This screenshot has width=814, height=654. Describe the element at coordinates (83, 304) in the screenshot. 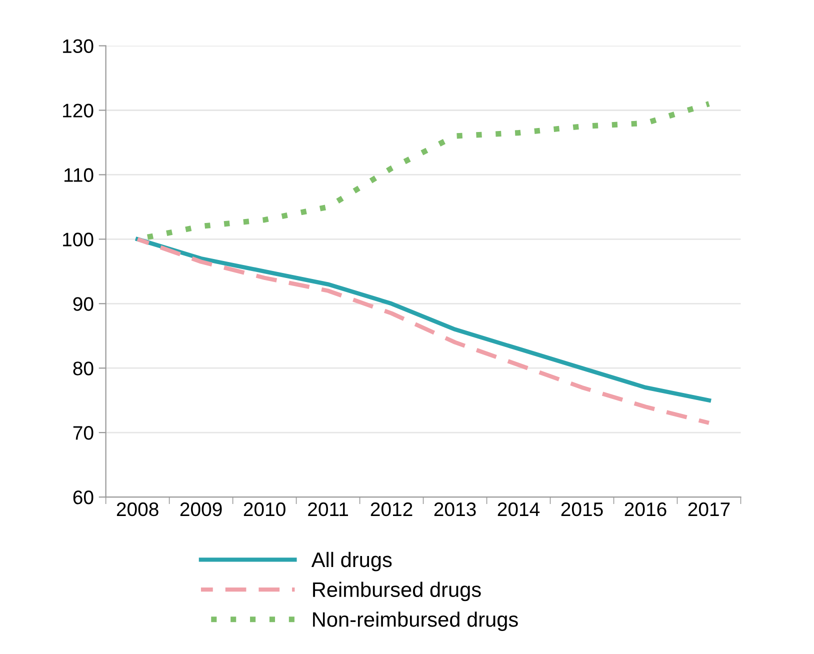

I see `y-tick-label: 90` at that location.